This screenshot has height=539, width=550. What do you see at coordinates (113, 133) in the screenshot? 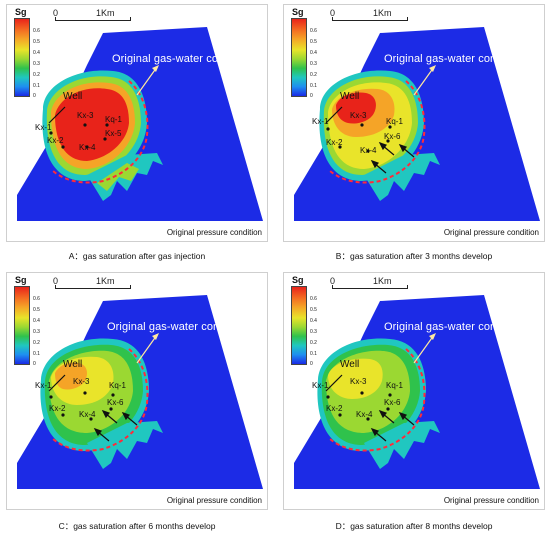
I see `well-kx-5: Kx-5` at bounding box center [113, 133].